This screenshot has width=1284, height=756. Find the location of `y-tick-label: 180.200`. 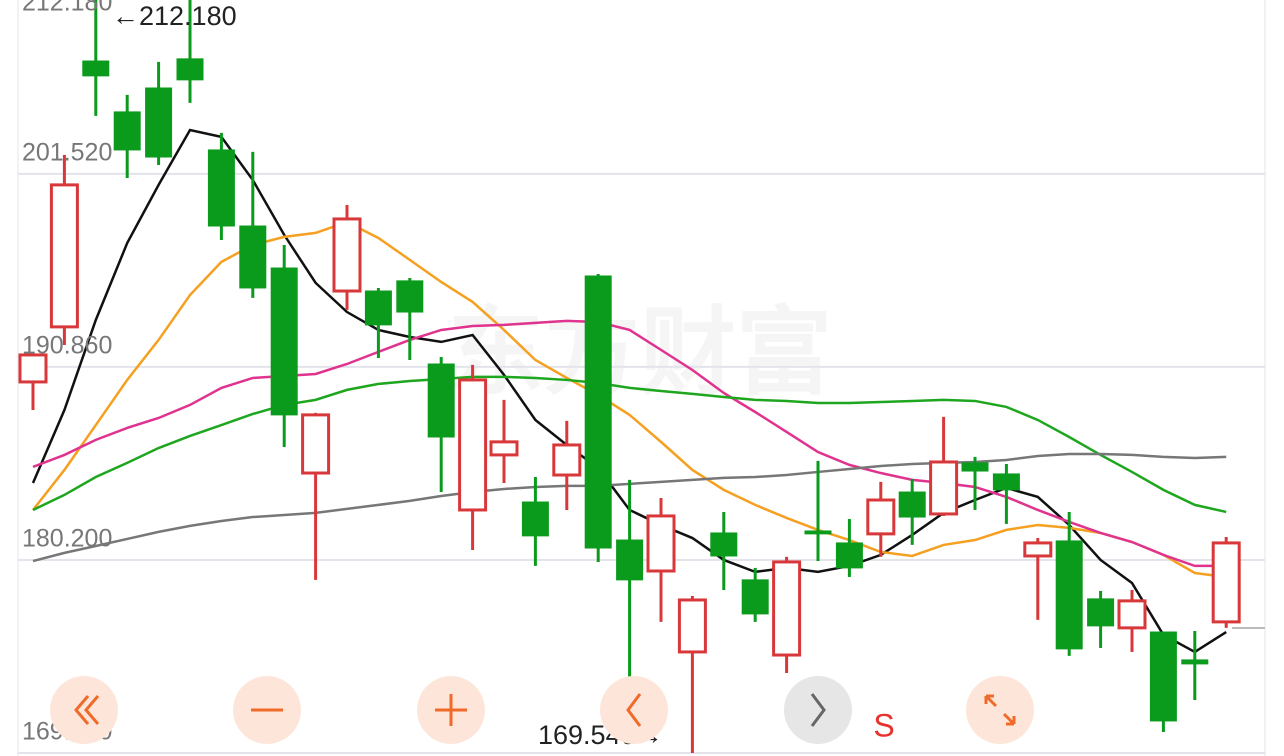

y-tick-label: 180.200 is located at coordinates (67, 539).